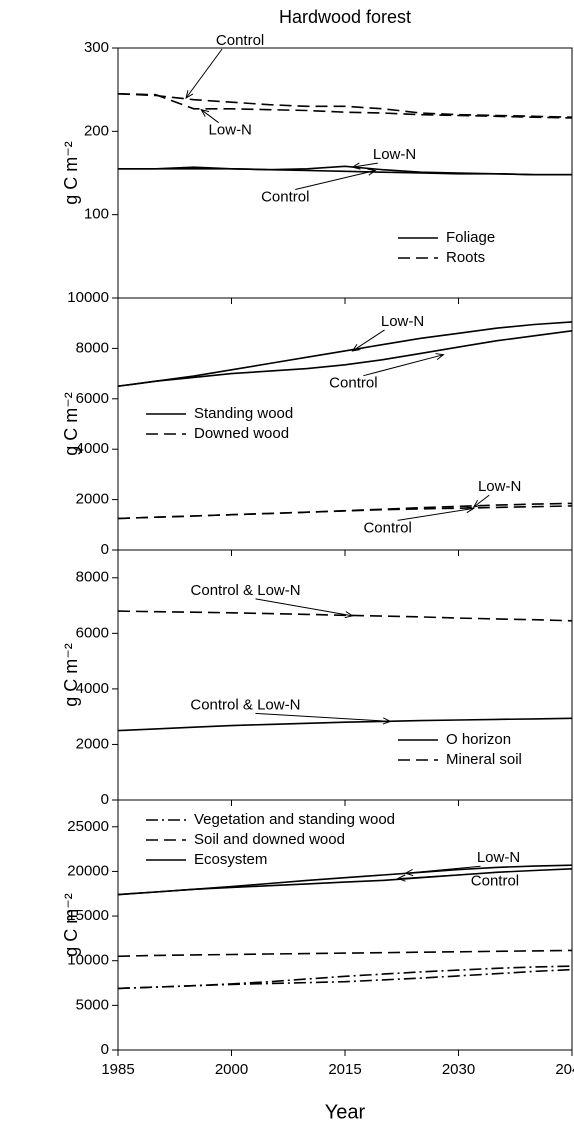 This screenshot has width=574, height=1130. What do you see at coordinates (241, 433) in the screenshot?
I see `legend-label: Downed wood` at bounding box center [241, 433].